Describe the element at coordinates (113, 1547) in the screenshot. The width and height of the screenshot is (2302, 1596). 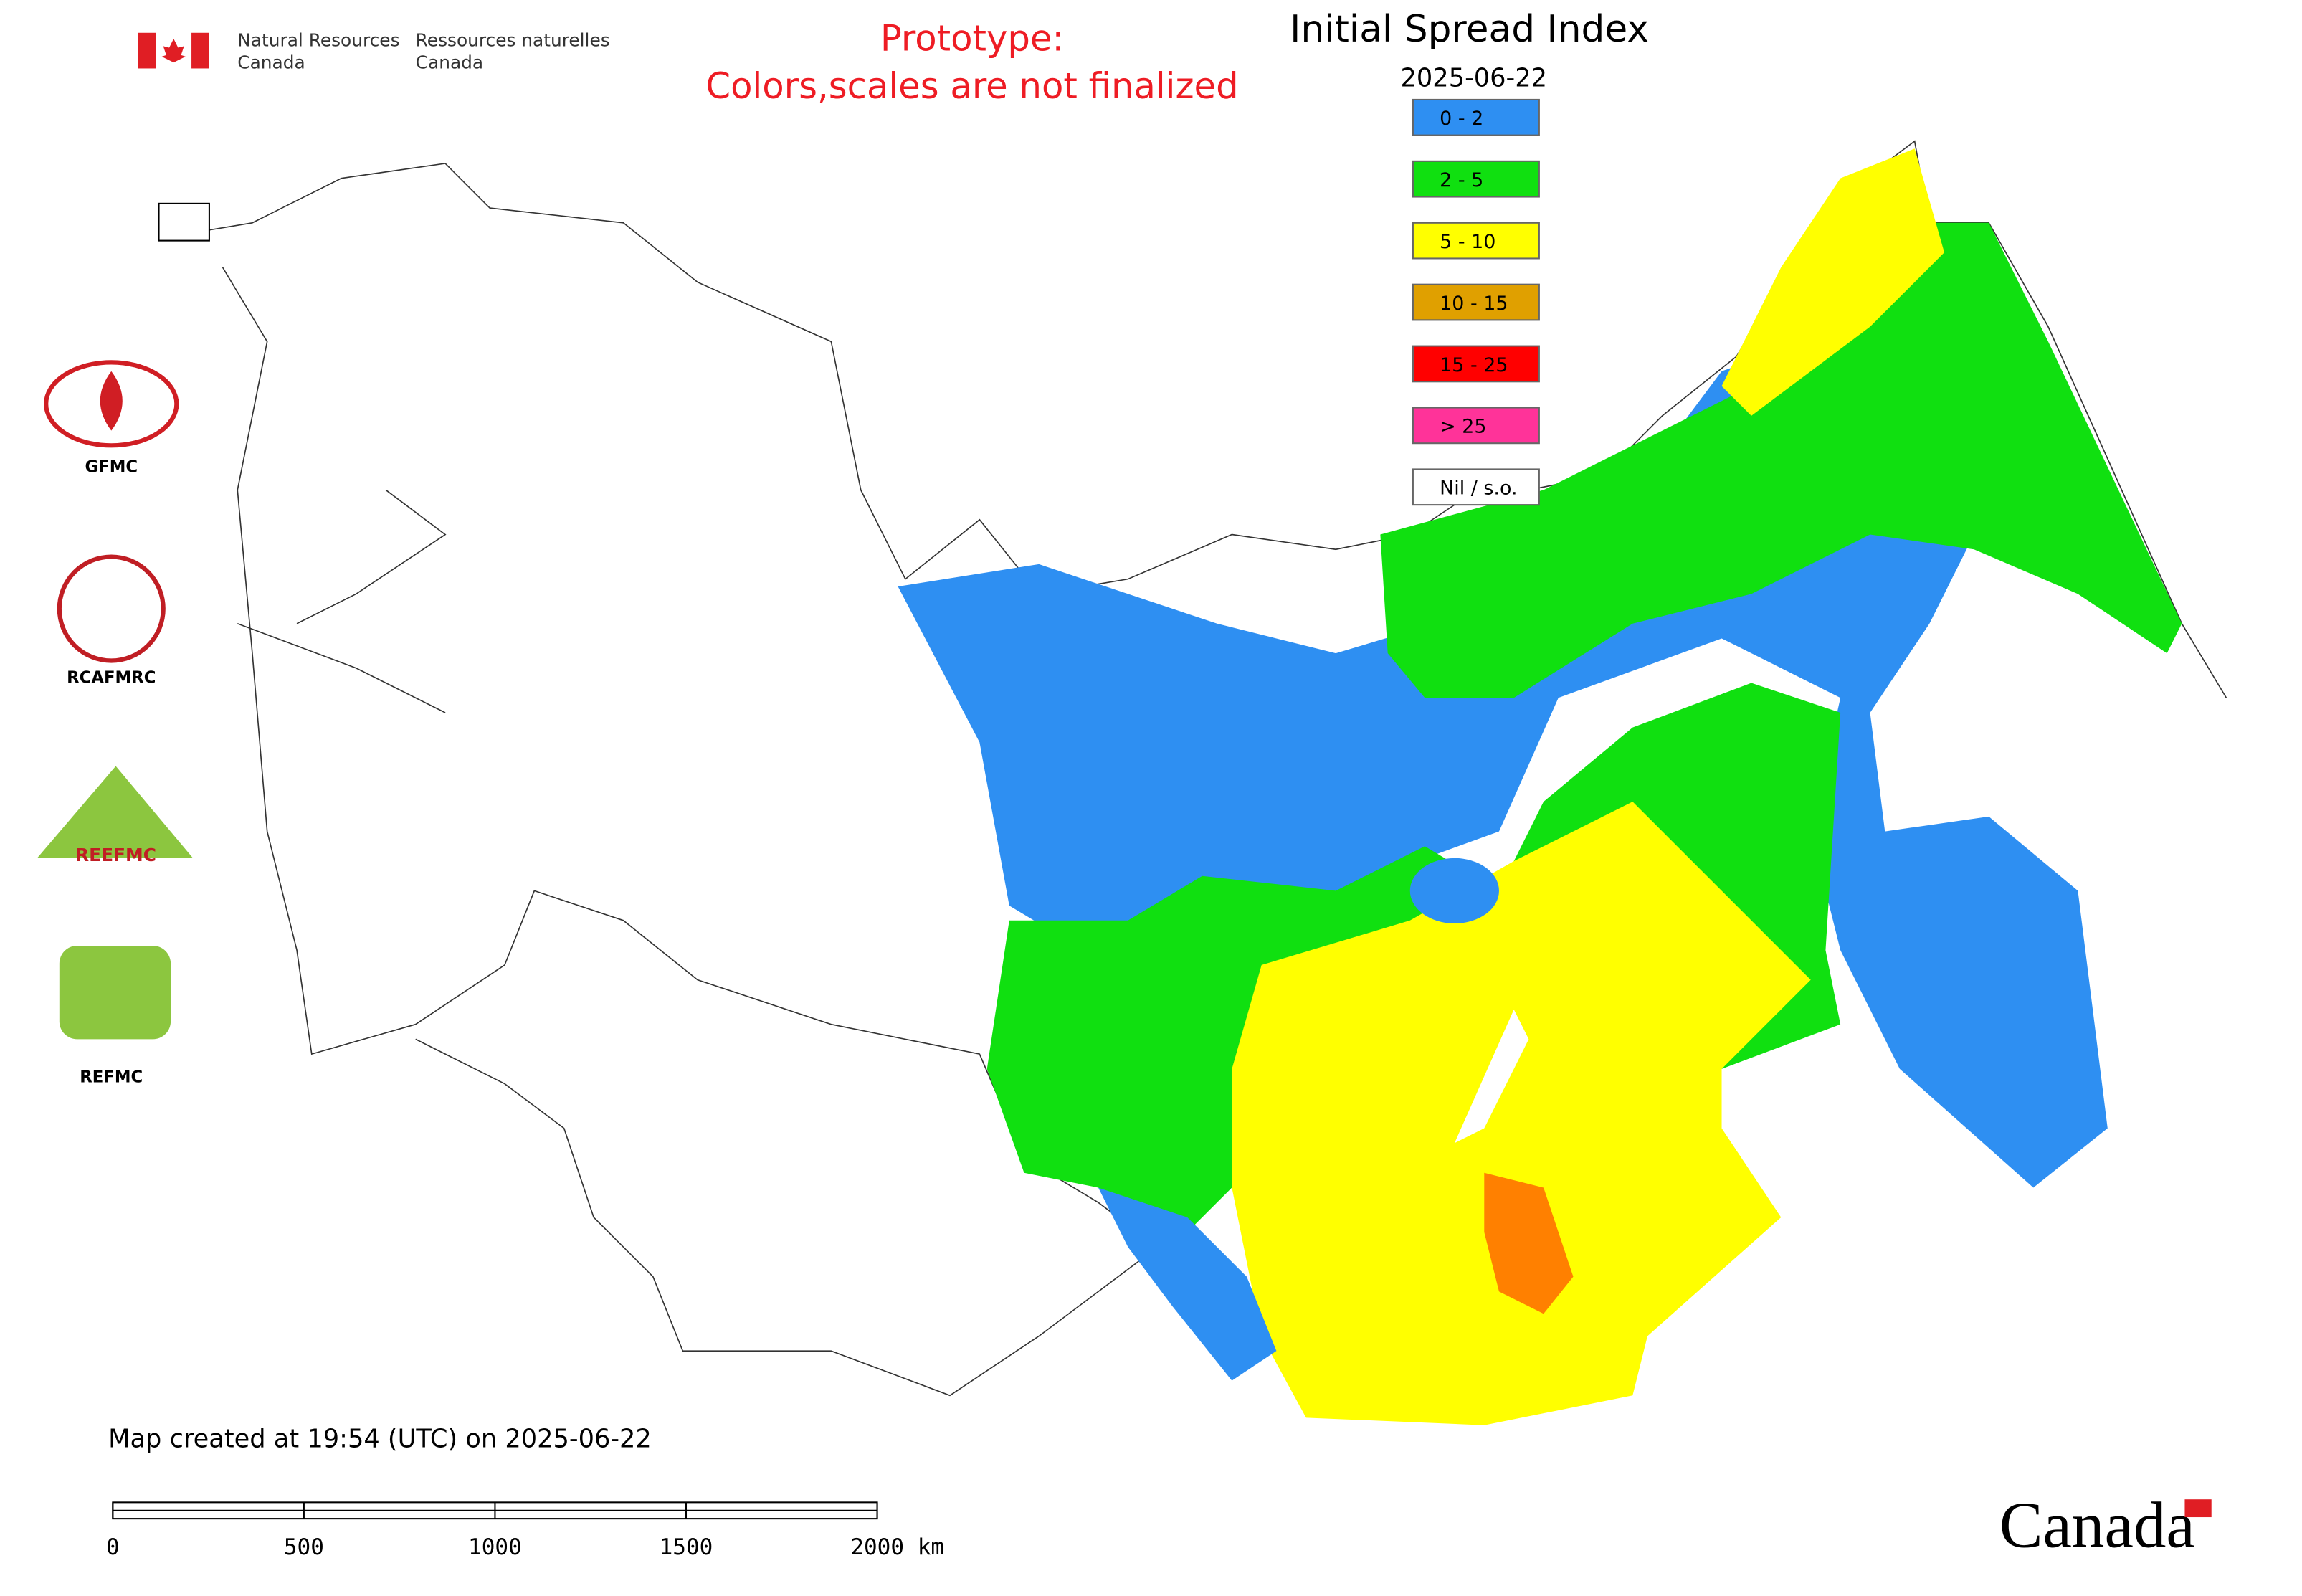
I see `scale-label: 0` at that location.